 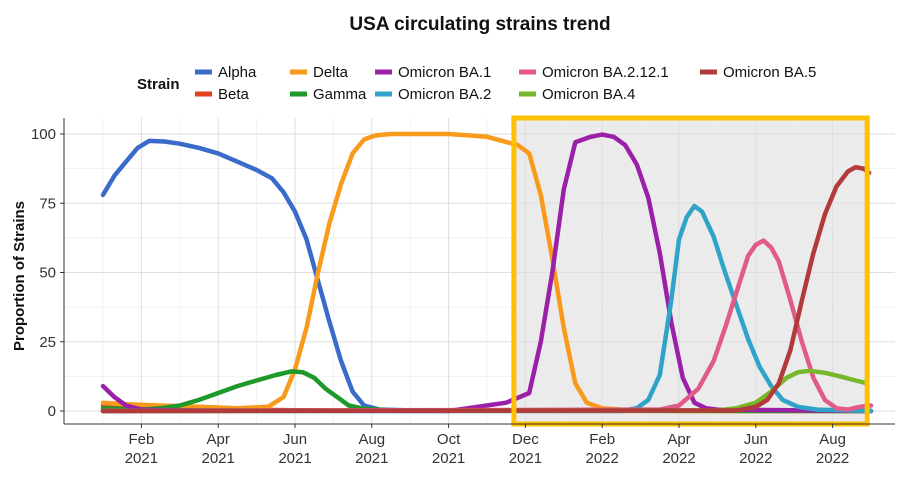 What do you see at coordinates (331, 72) in the screenshot?
I see `legend-label-delta: Delta` at bounding box center [331, 72].